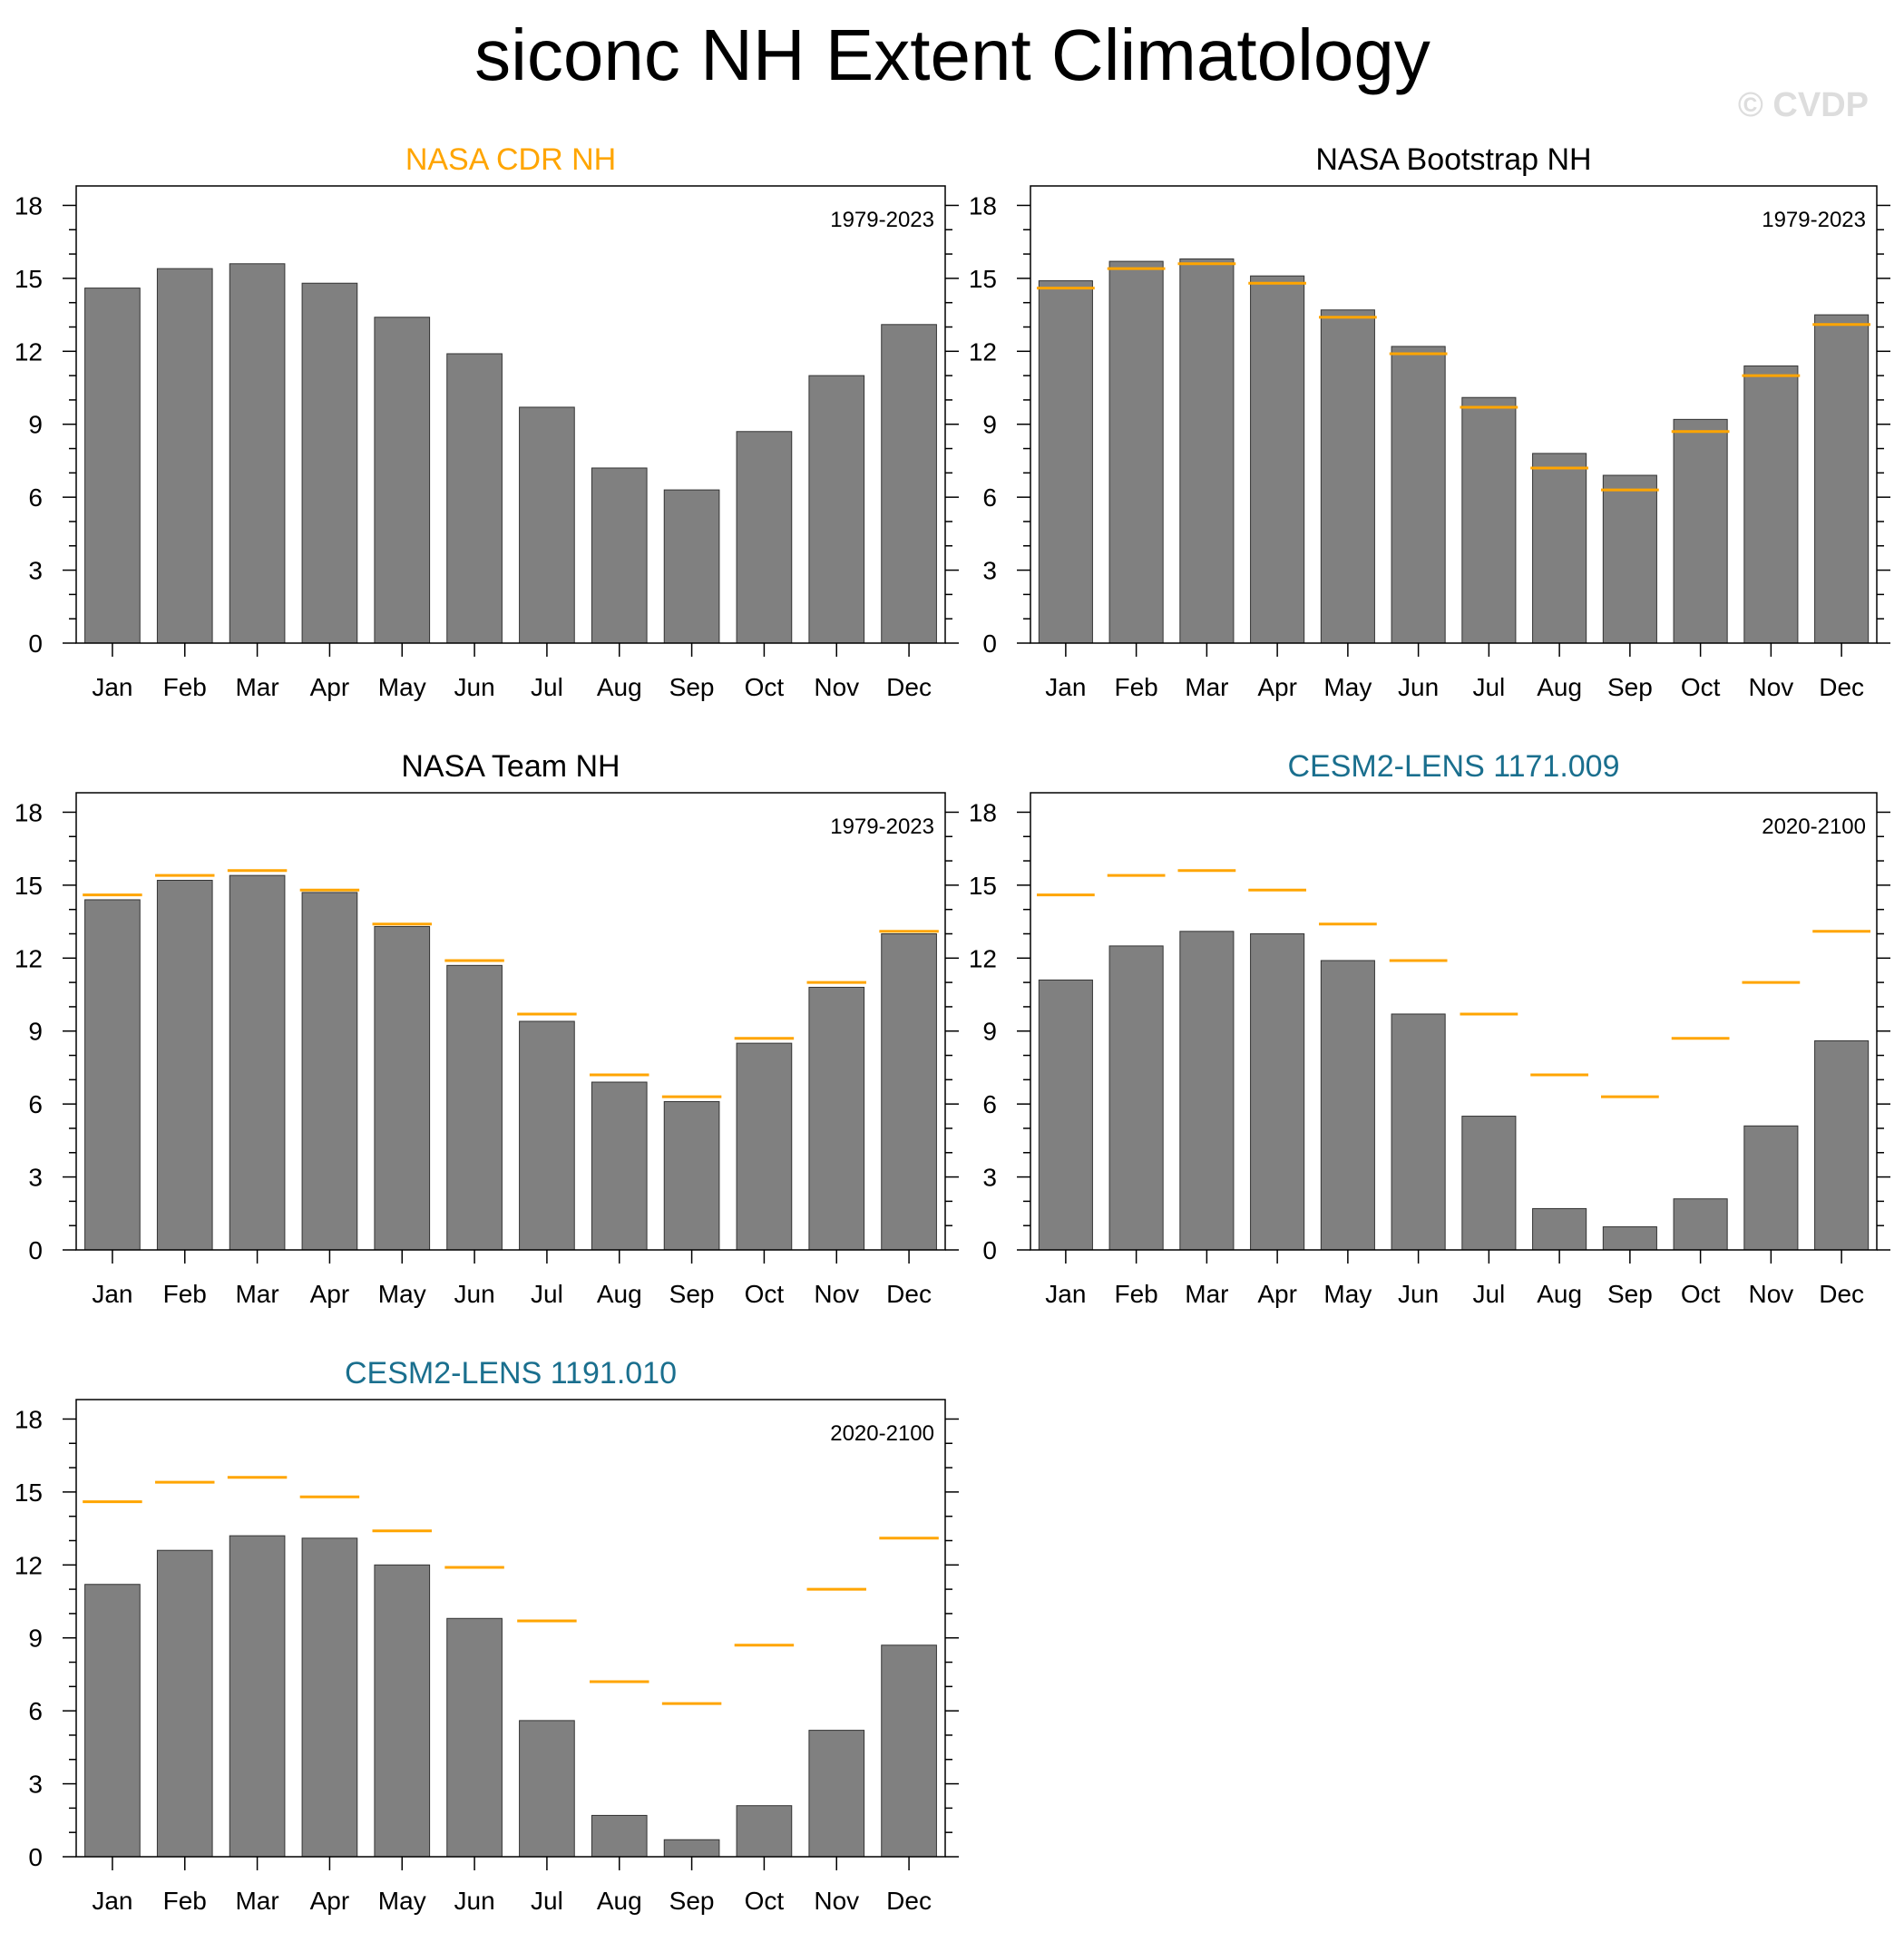 The height and width of the screenshot is (1942, 1904). I want to click on period-label: 2020-2100, so click(1814, 827).